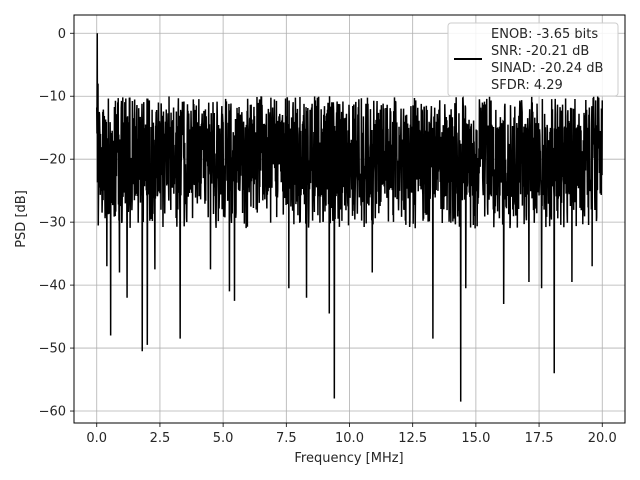 The height and width of the screenshot is (480, 640). What do you see at coordinates (223, 438) in the screenshot?
I see `x-tick-label: 5.0` at bounding box center [223, 438].